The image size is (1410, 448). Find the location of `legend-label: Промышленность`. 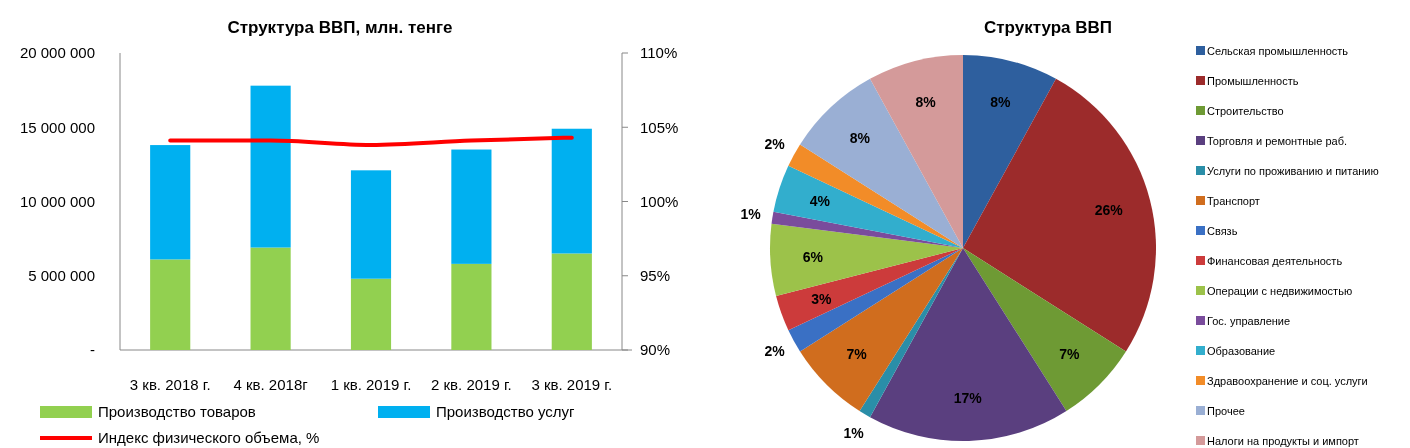

legend-label: Промышленность is located at coordinates (1253, 80).